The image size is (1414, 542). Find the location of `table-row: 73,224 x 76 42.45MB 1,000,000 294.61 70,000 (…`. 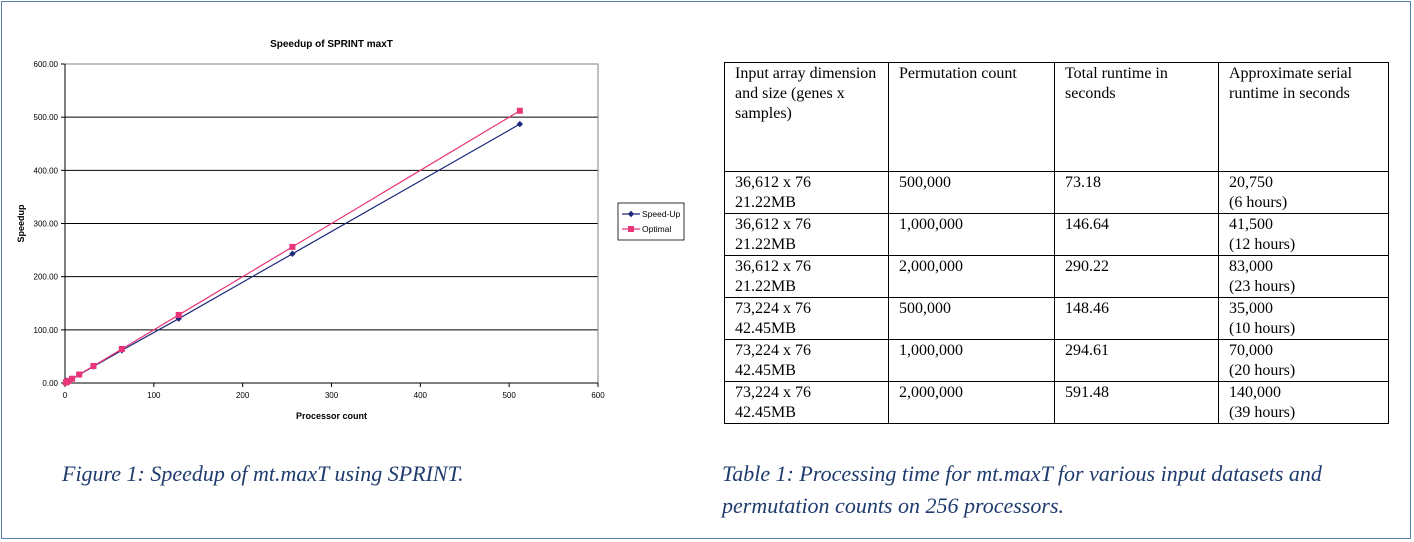

table-row: 73,224 x 76 42.45MB 1,000,000 294.61 70,000 (… is located at coordinates (1056, 360).